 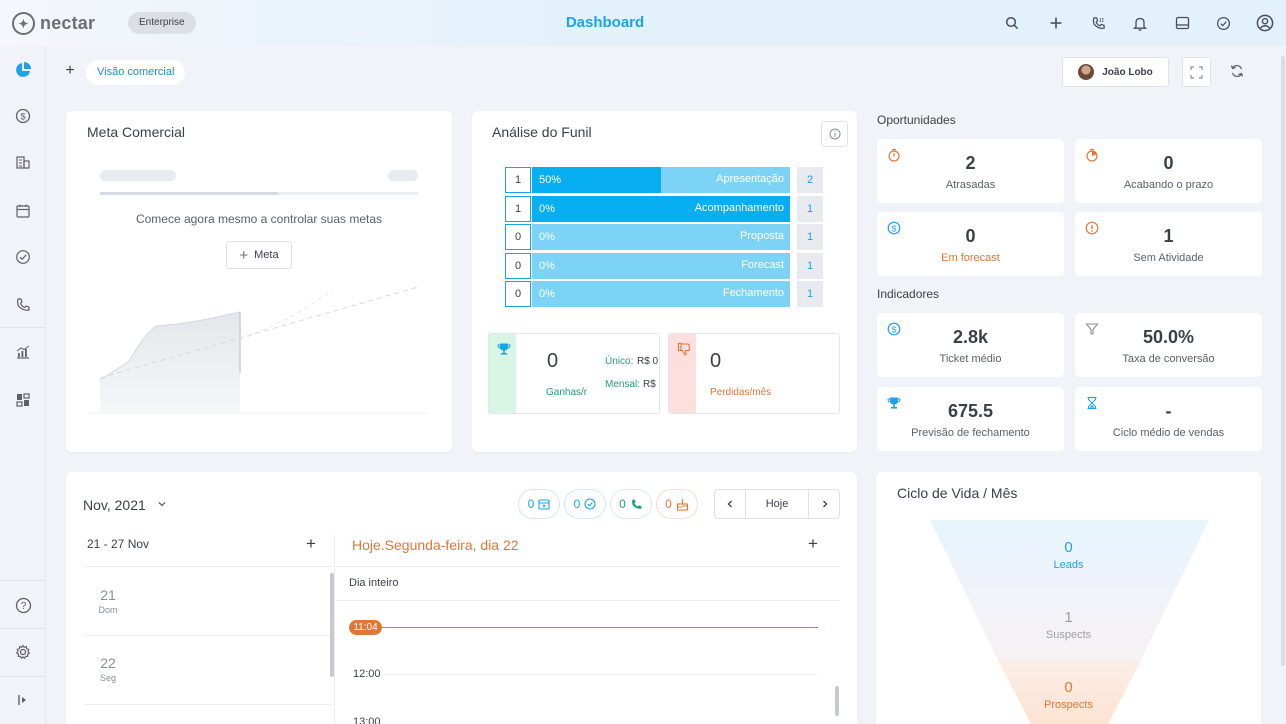 I want to click on divider, so click(x=588, y=566).